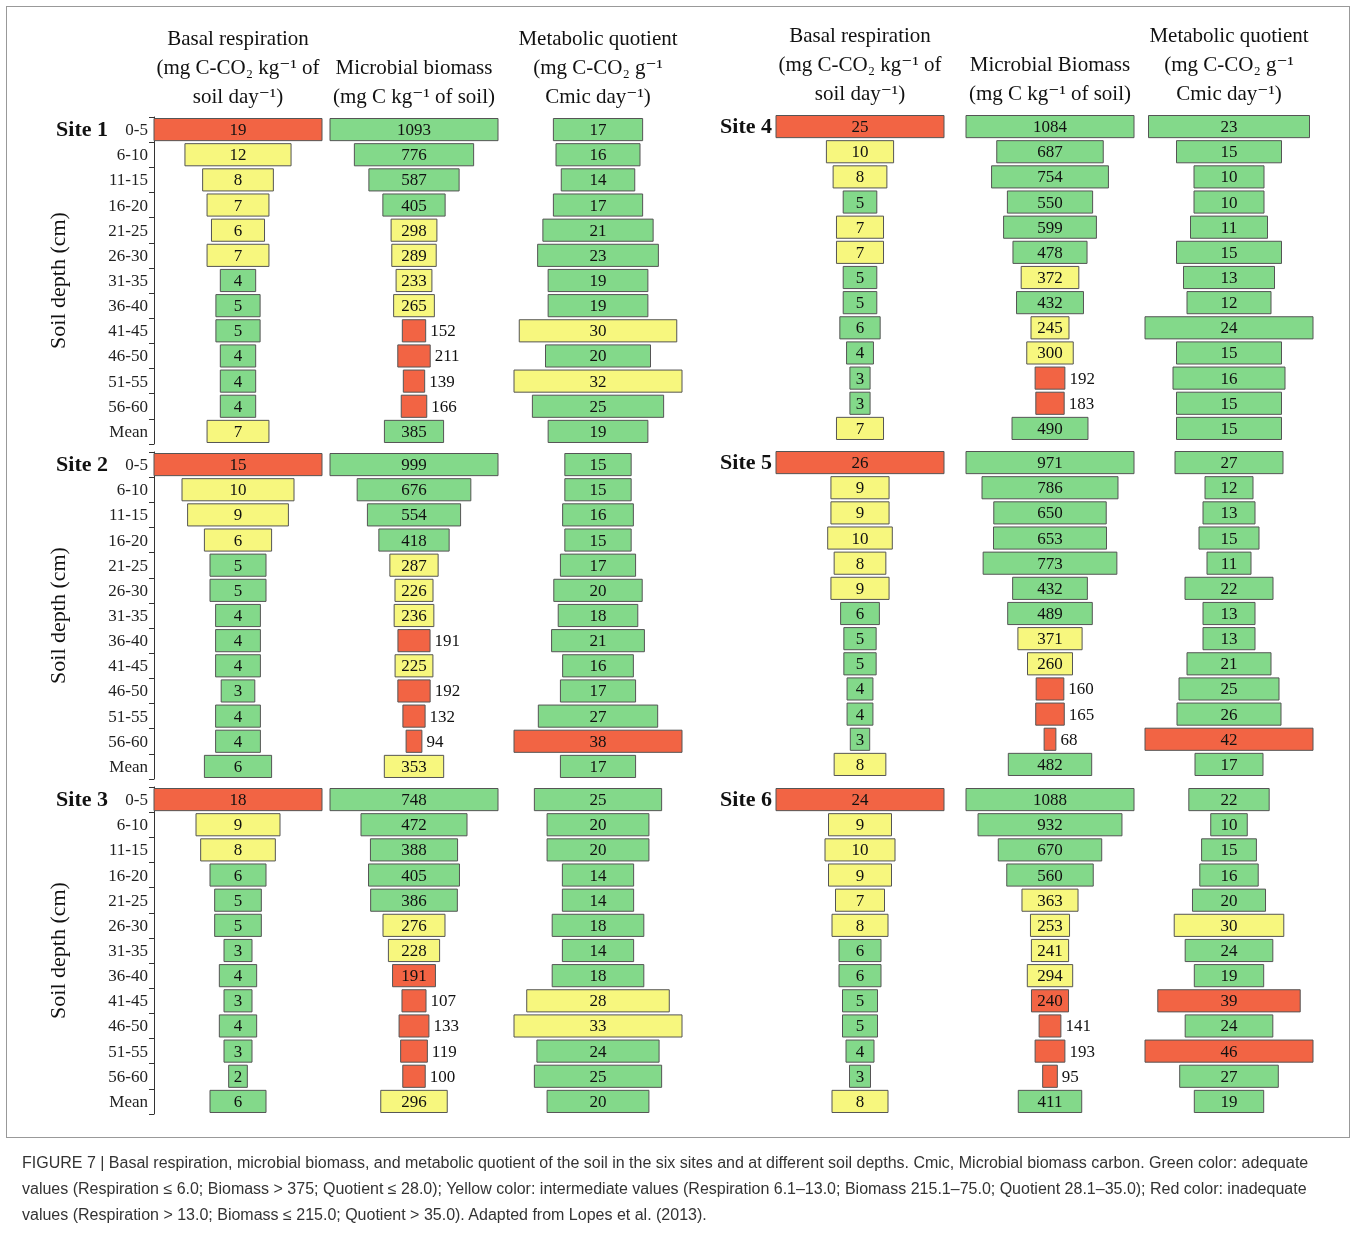 The width and height of the screenshot is (1358, 1234). I want to click on category-label: 11-15, so click(128, 515).